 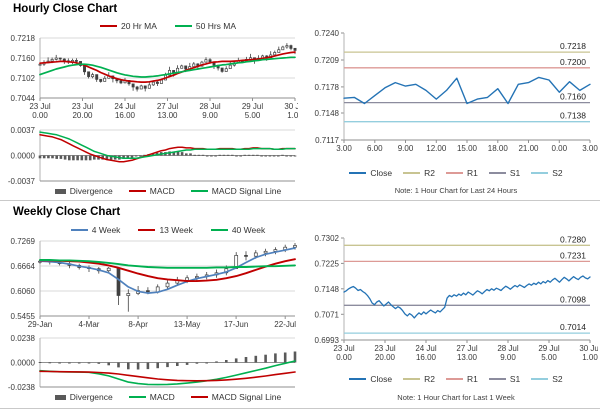 What do you see at coordinates (205, 26) in the screenshot?
I see `legend-item: 50 Hrs MA` at bounding box center [205, 26].